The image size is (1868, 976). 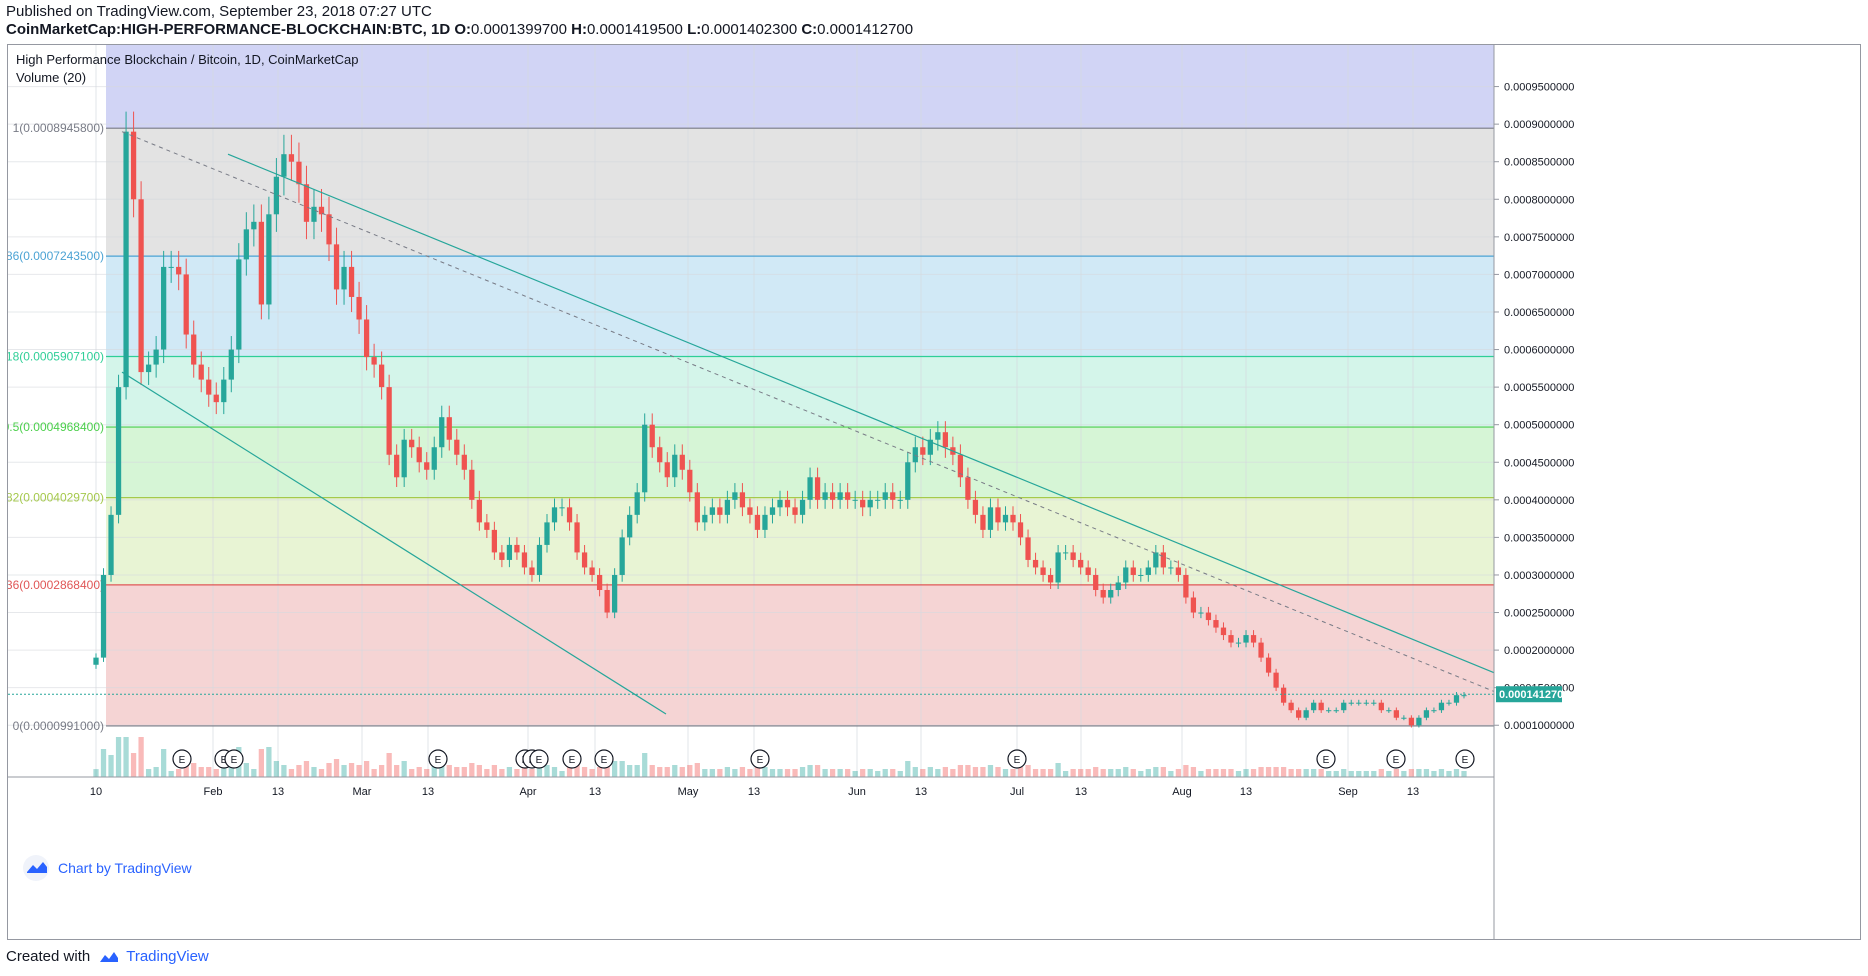 What do you see at coordinates (527, 792) in the screenshot?
I see `x-tick-label: Apr` at bounding box center [527, 792].